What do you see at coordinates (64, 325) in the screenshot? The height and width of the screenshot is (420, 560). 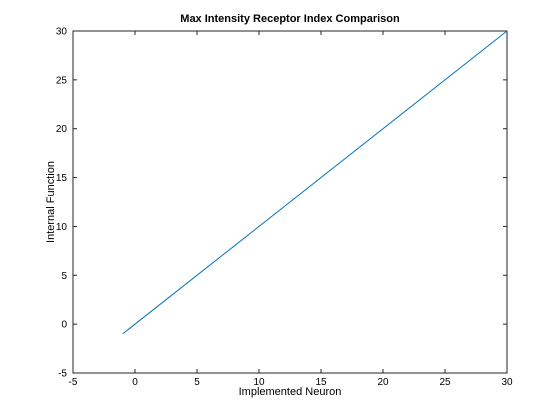 I see `y-tick-label: 0` at bounding box center [64, 325].